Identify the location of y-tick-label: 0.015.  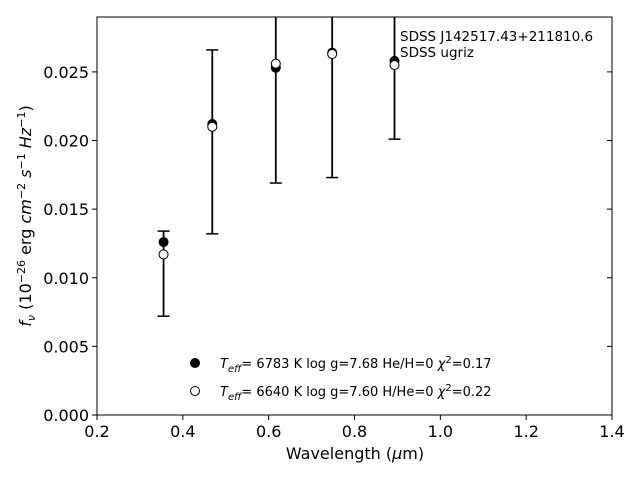
(66, 209).